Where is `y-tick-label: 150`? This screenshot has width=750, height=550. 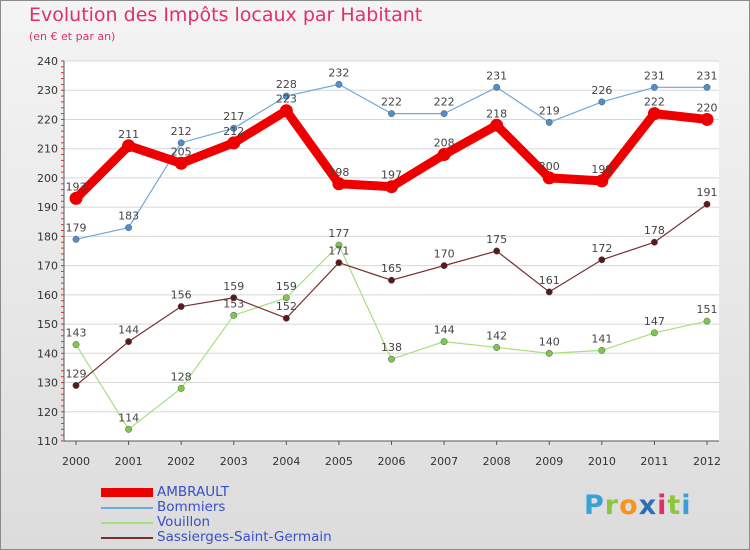
y-tick-label: 150 is located at coordinates (47, 324).